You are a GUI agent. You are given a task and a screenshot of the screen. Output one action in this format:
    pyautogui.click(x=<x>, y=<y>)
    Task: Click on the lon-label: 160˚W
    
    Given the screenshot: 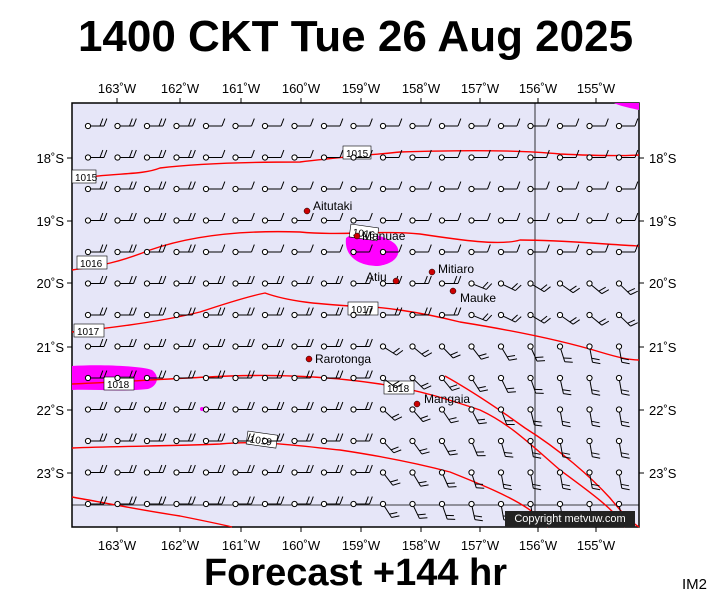 What is the action you would take?
    pyautogui.click(x=301, y=545)
    